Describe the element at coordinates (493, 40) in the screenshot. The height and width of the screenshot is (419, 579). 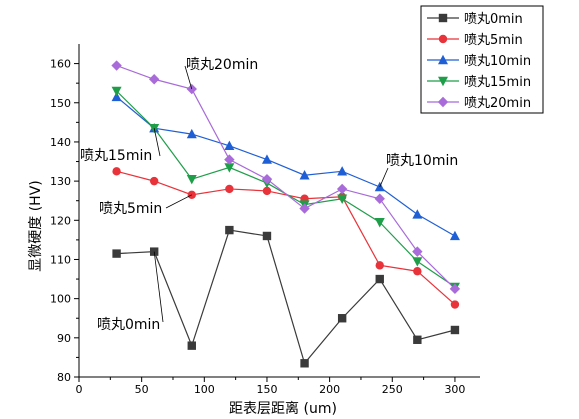
I see `legend-label: 喷丸5min` at that location.